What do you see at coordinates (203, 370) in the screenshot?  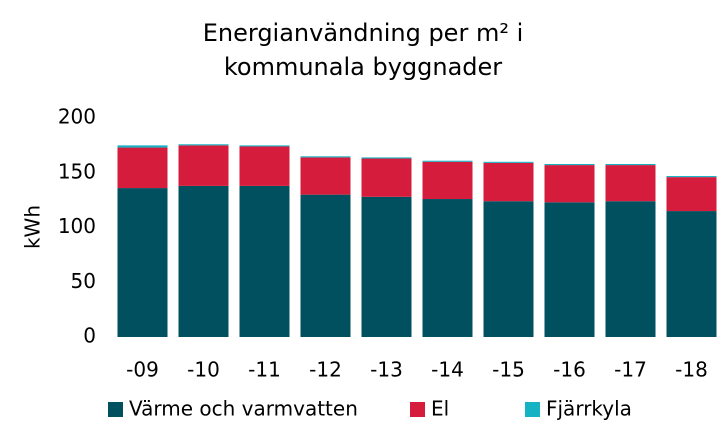 I see `x-tick-label: -10` at bounding box center [203, 370].